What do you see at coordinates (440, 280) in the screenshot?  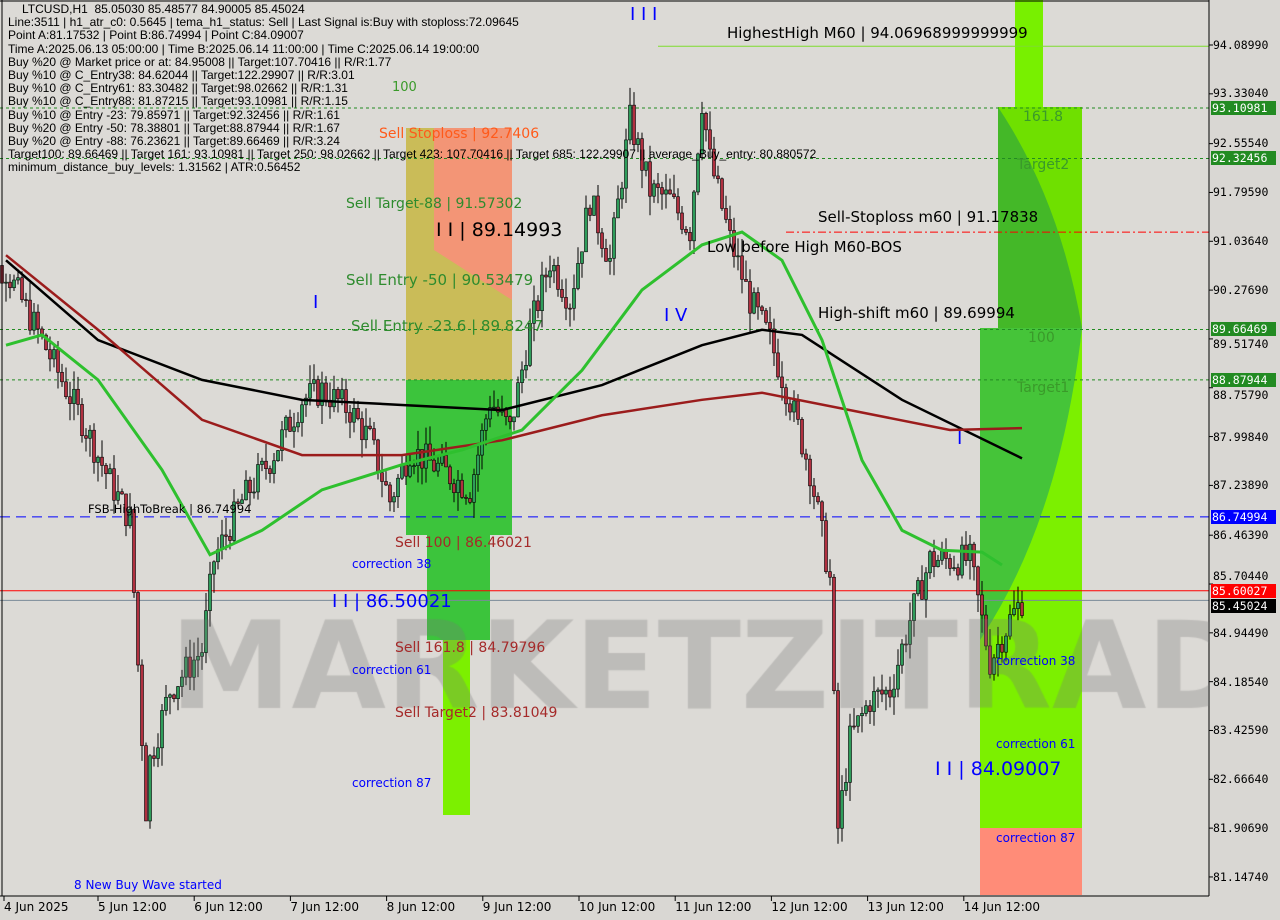 I see `chart-label-sell-entry-50: Sell Entry -50 | 90.53479` at bounding box center [440, 280].